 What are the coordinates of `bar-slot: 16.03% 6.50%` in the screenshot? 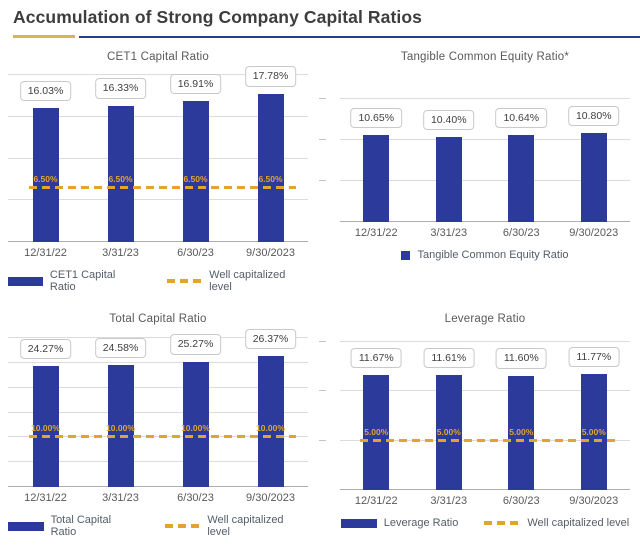 It's located at (45, 158).